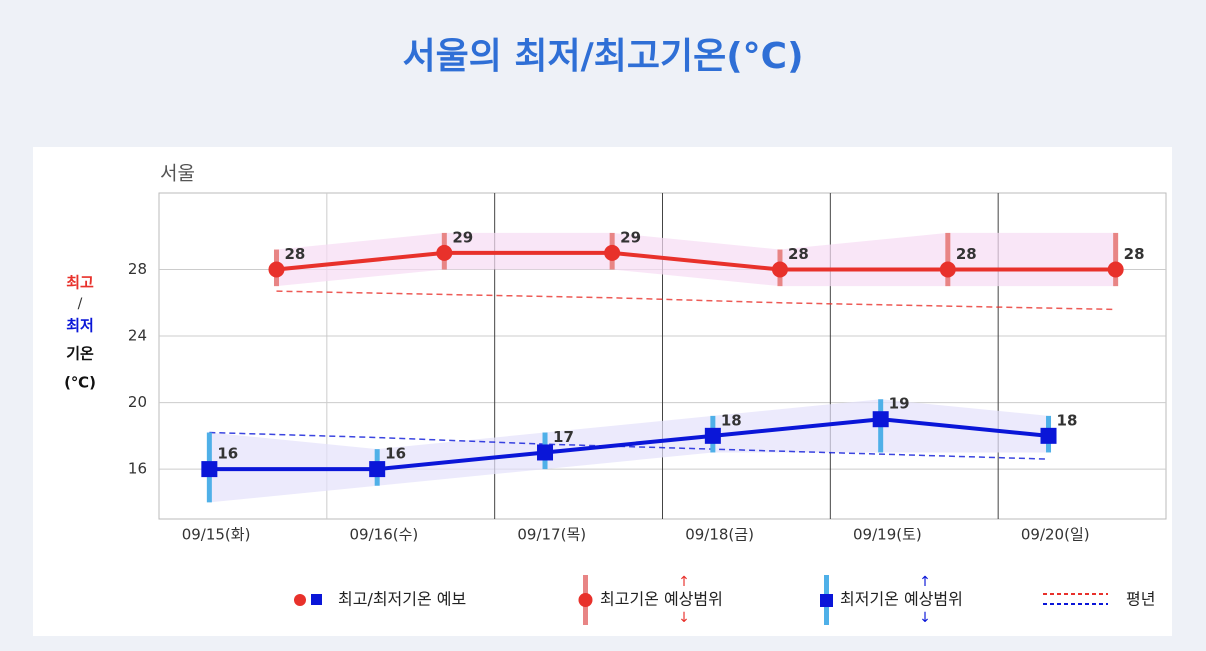  Describe the element at coordinates (177, 174) in the screenshot. I see `subtitle: 서울` at that location.